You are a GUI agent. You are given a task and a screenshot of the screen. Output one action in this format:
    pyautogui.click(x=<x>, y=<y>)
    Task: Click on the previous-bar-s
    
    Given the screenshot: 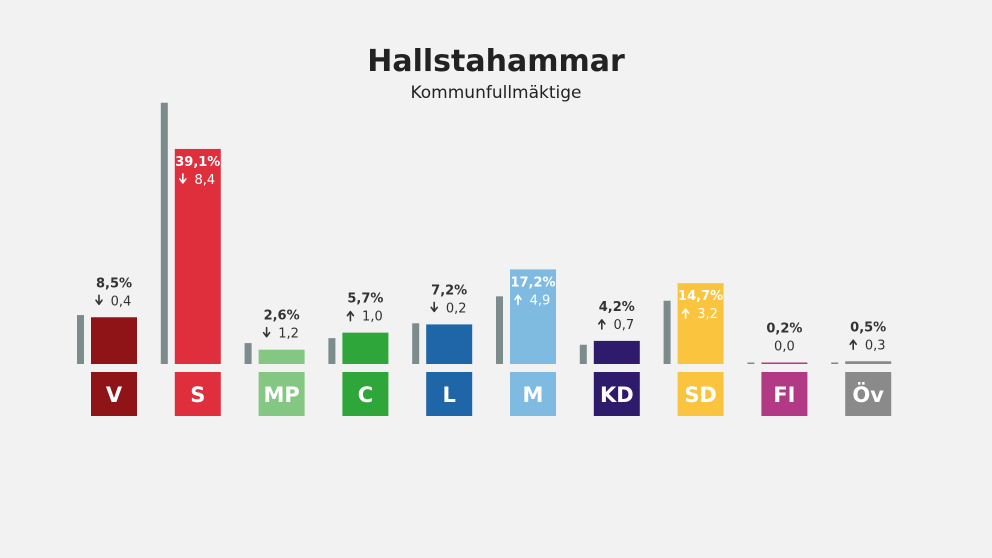 What is the action you would take?
    pyautogui.click(x=164, y=233)
    